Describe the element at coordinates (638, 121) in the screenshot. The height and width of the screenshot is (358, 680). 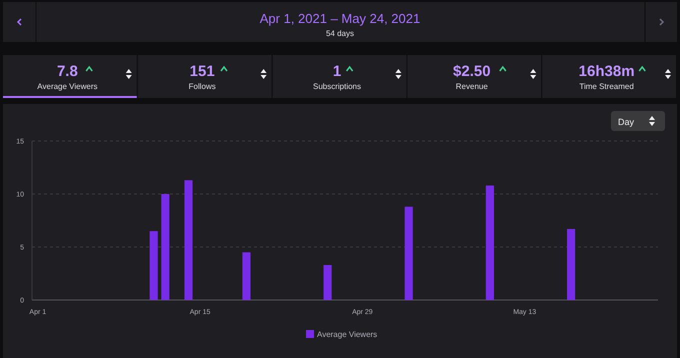
I see `dropdown: Day` at that location.